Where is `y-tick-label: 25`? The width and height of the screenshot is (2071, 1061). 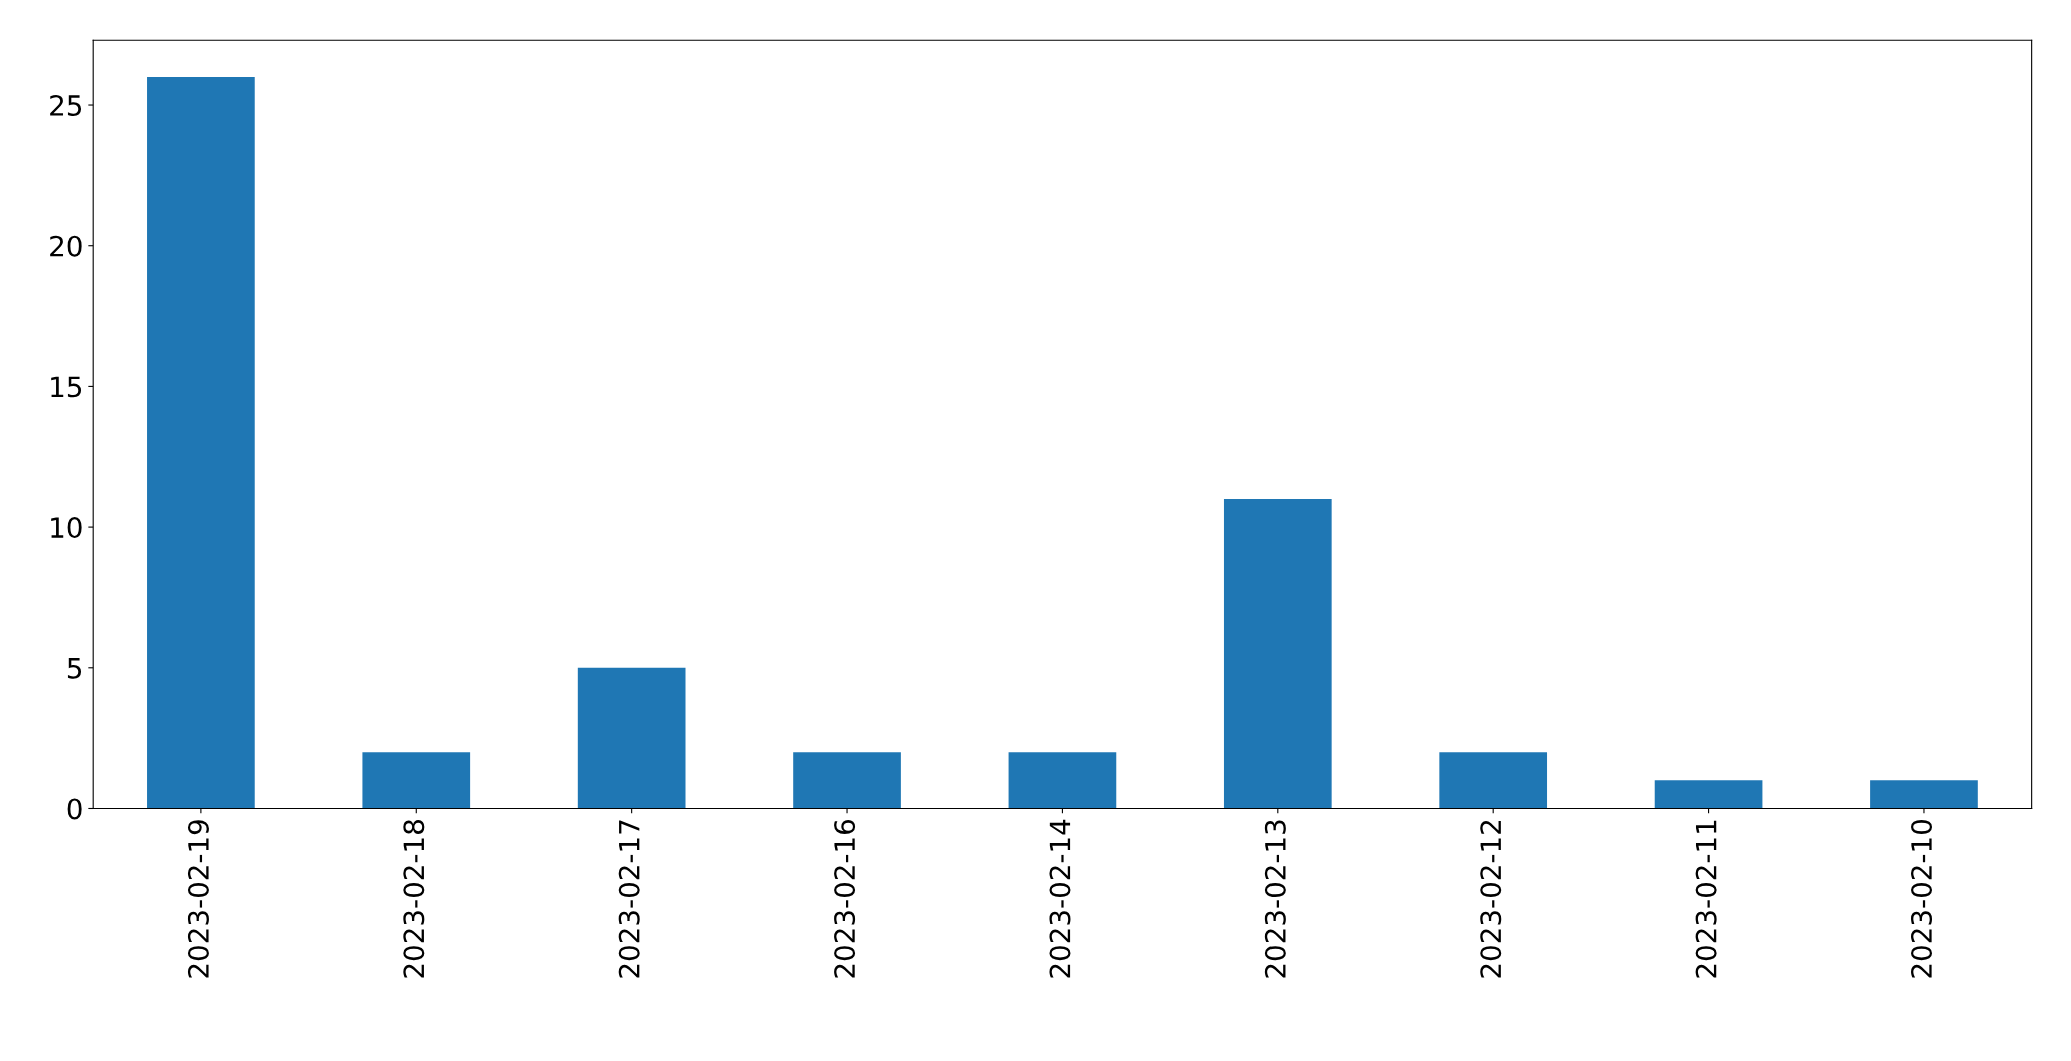 y-tick-label: 25 is located at coordinates (66, 105).